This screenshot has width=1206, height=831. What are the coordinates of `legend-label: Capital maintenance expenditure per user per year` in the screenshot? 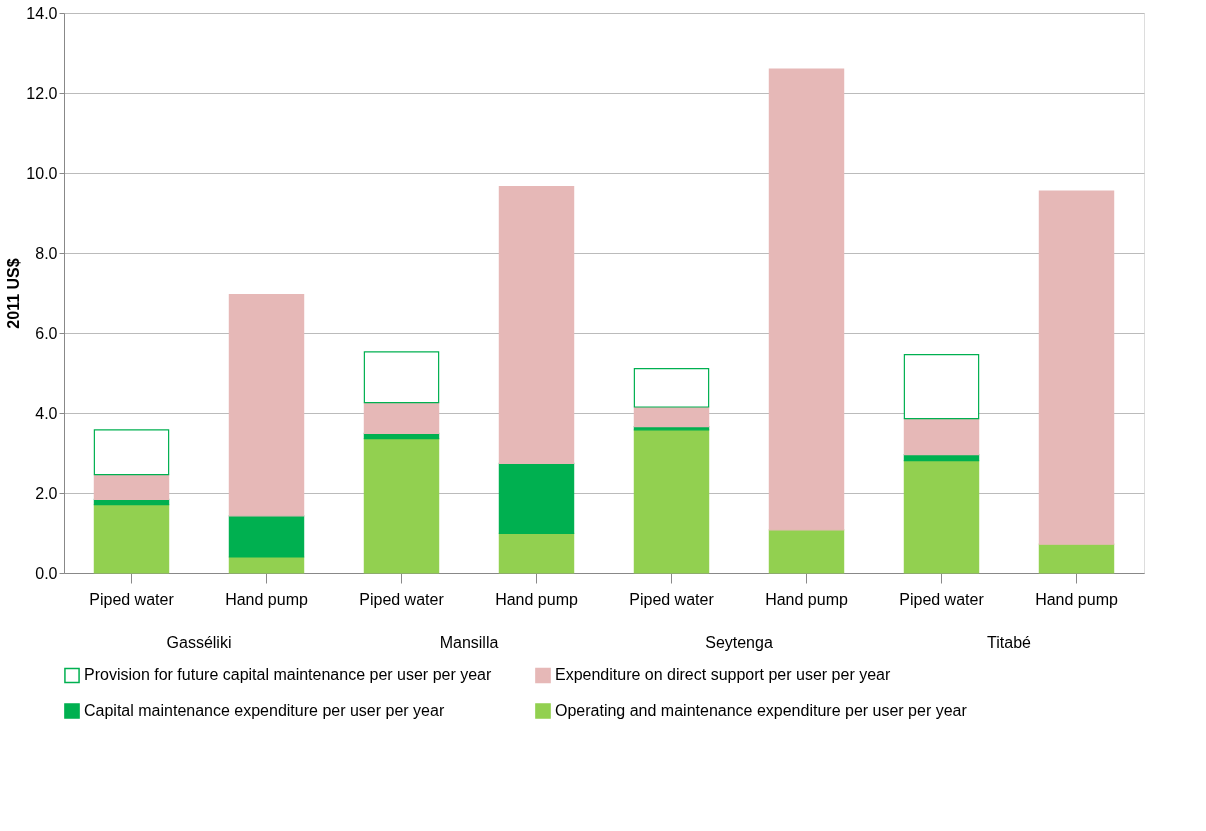 It's located at (264, 710).